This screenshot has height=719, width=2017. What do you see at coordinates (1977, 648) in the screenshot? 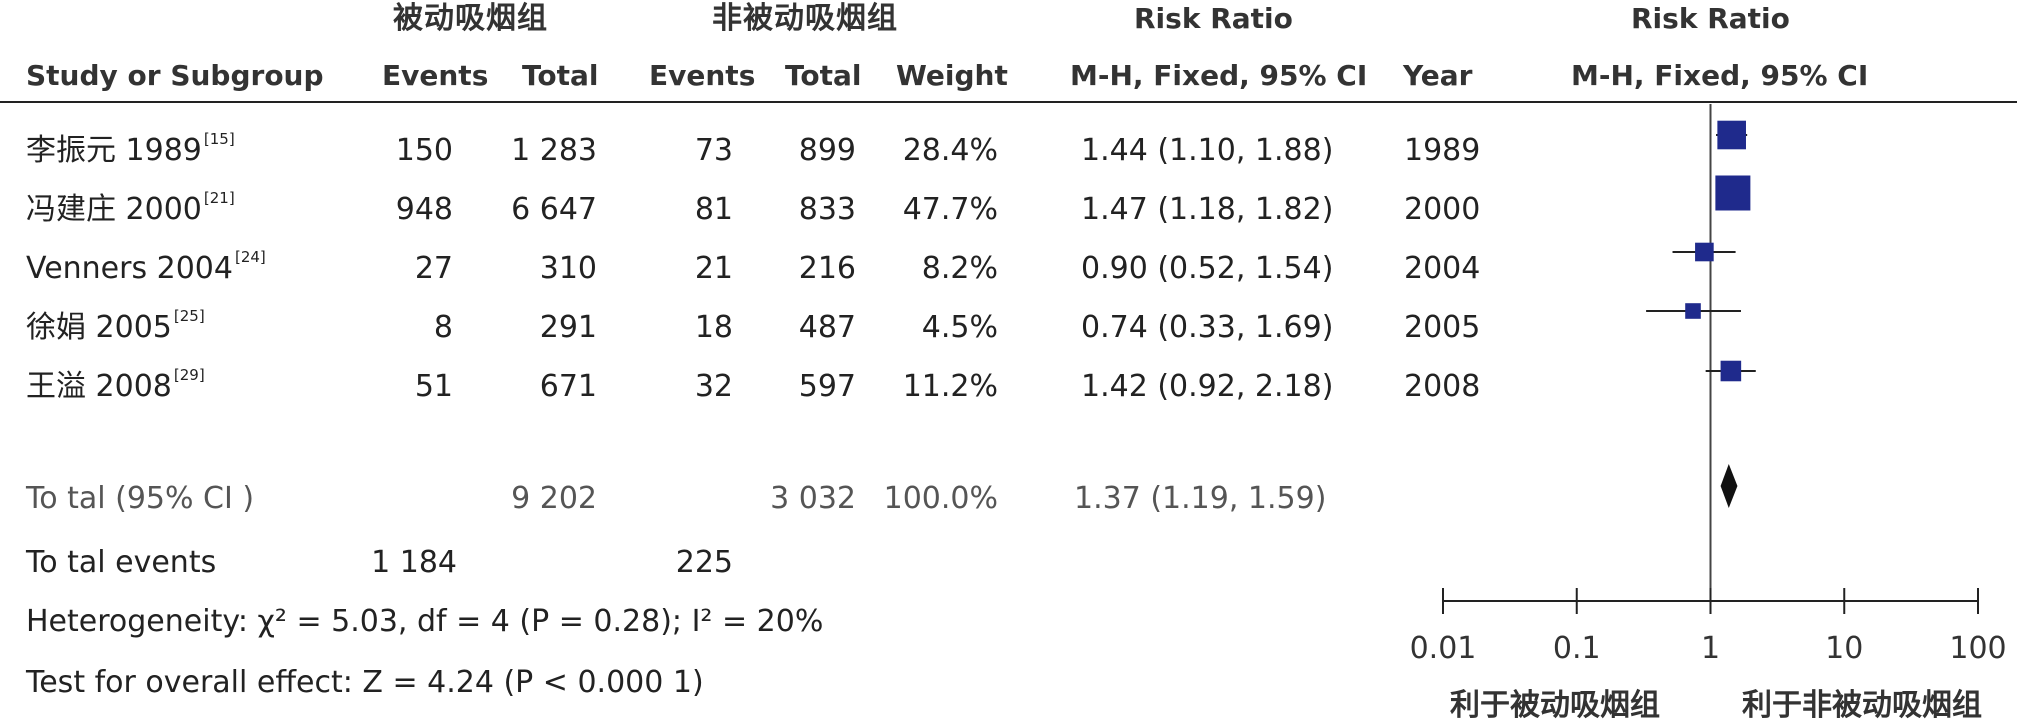
I see `x-tick-label: 100` at bounding box center [1977, 648].